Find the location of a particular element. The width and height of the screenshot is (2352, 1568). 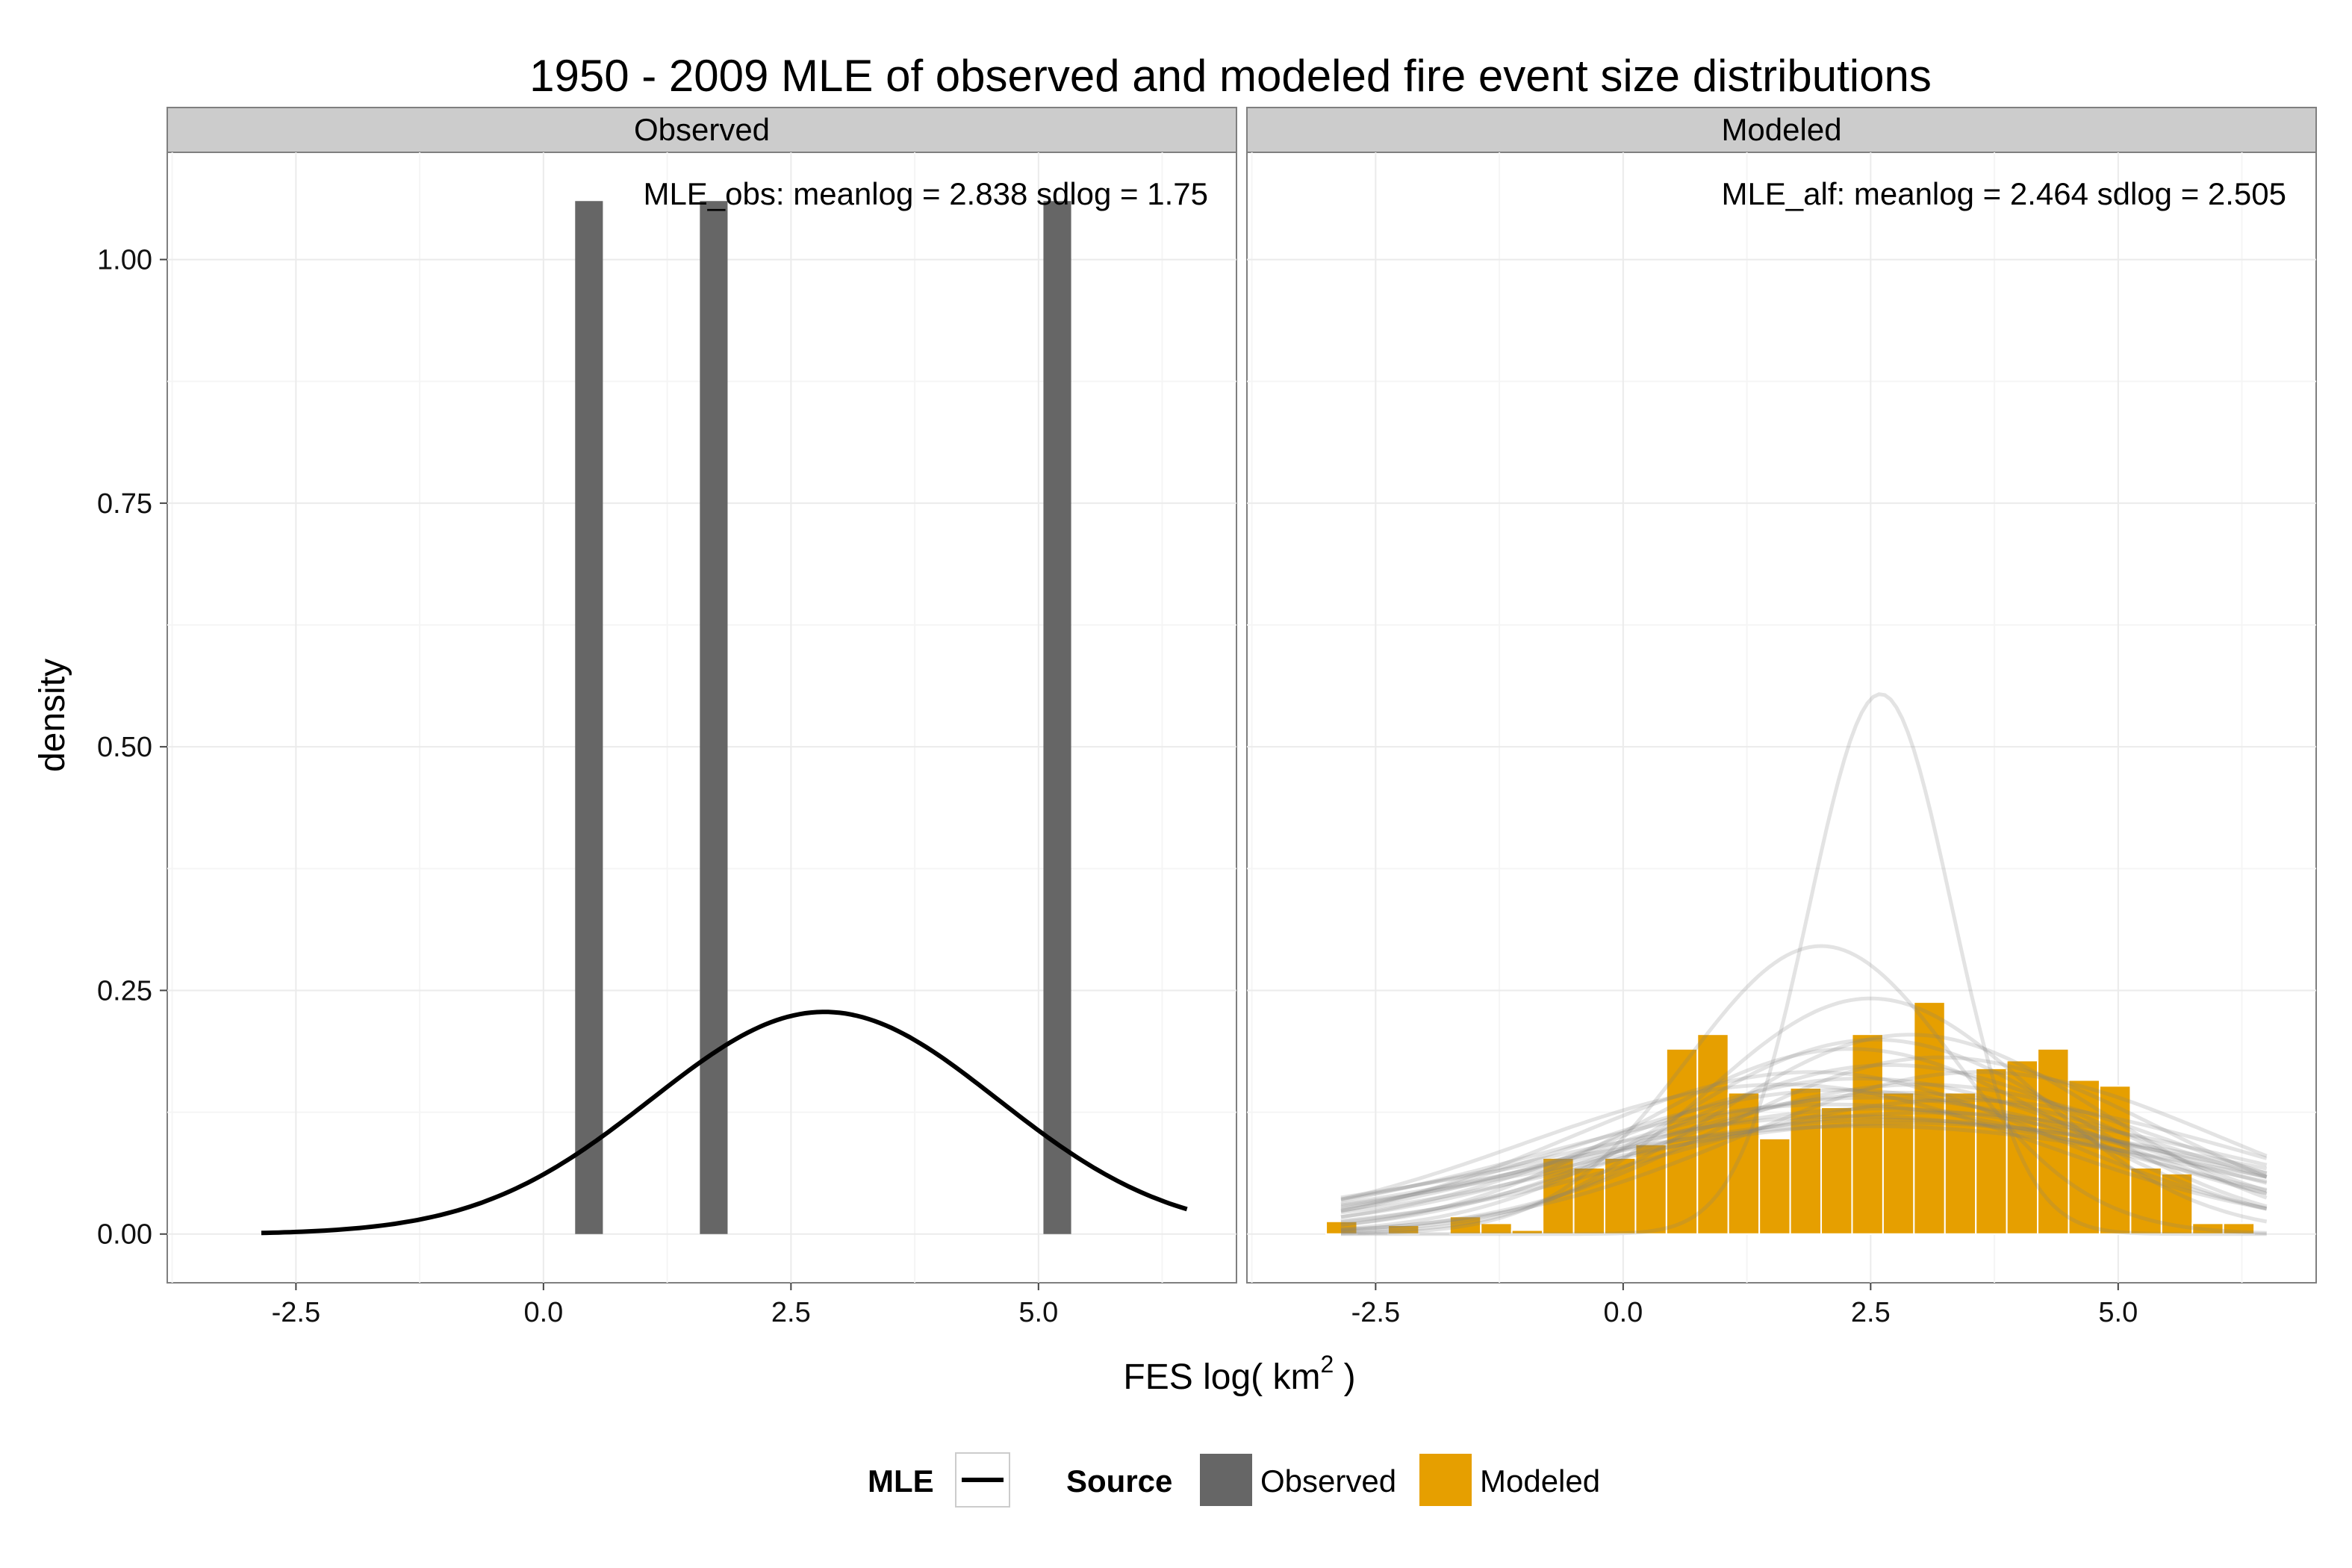

panel-modeled-bars is located at coordinates (1790, 1118).